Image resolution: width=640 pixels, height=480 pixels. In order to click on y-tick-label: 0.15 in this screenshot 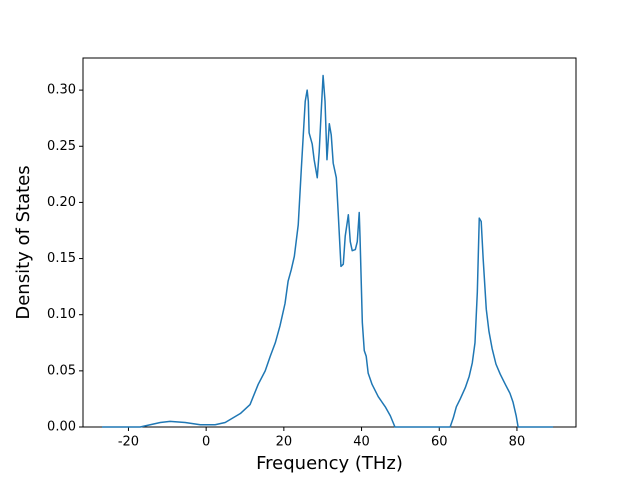, I will do `click(61, 258)`.